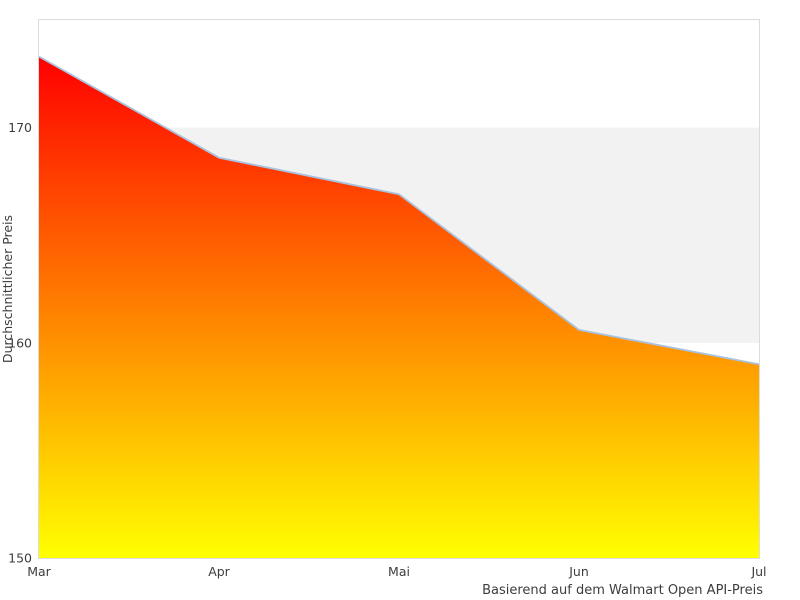 Image resolution: width=800 pixels, height=600 pixels. Describe the element at coordinates (578, 571) in the screenshot. I see `x-tick-label: Jun` at that location.